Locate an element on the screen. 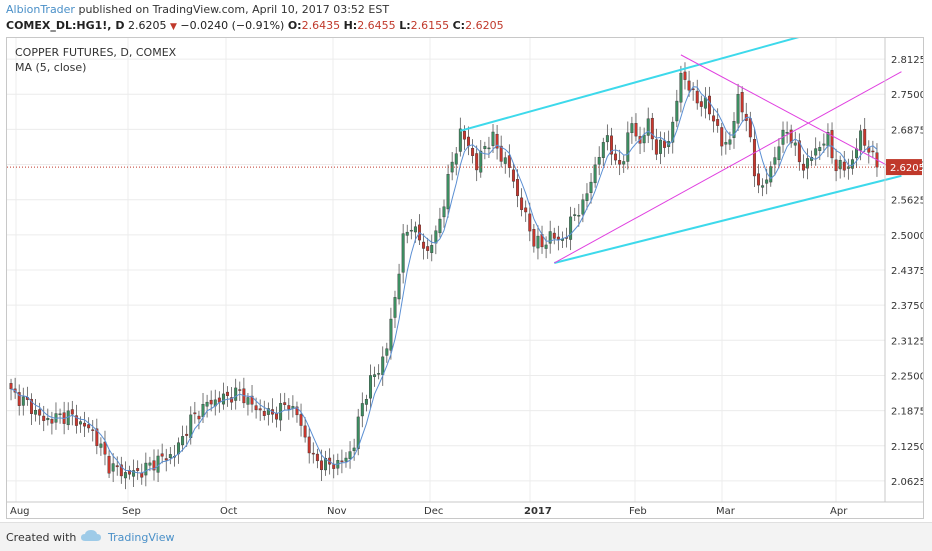  y-tick-label: 2.3125 is located at coordinates (907, 341).